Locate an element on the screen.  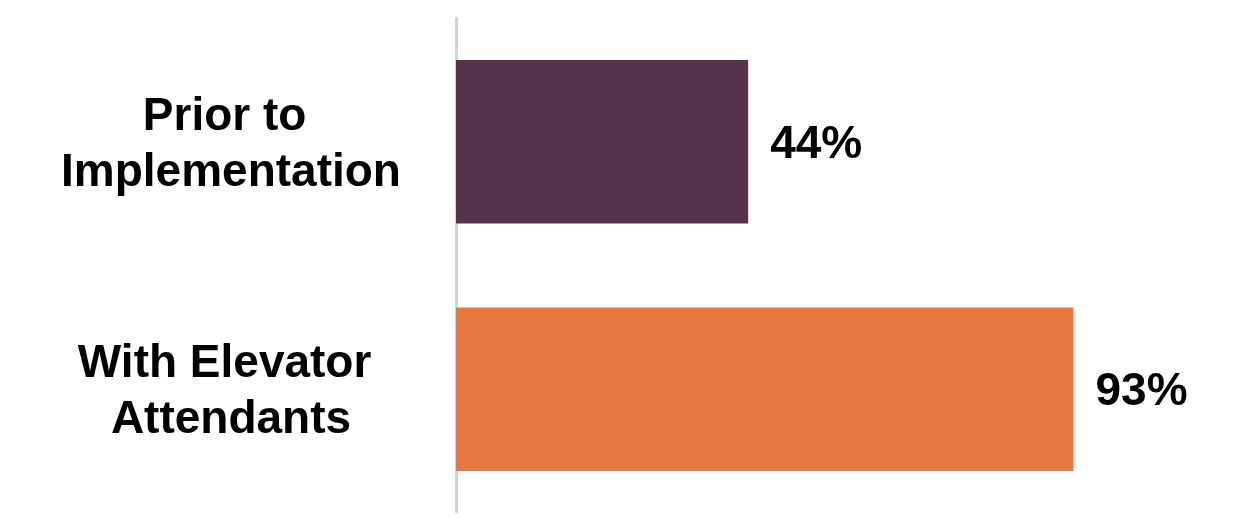
y-tick-label: Prior to Implementation is located at coordinates (231, 141).